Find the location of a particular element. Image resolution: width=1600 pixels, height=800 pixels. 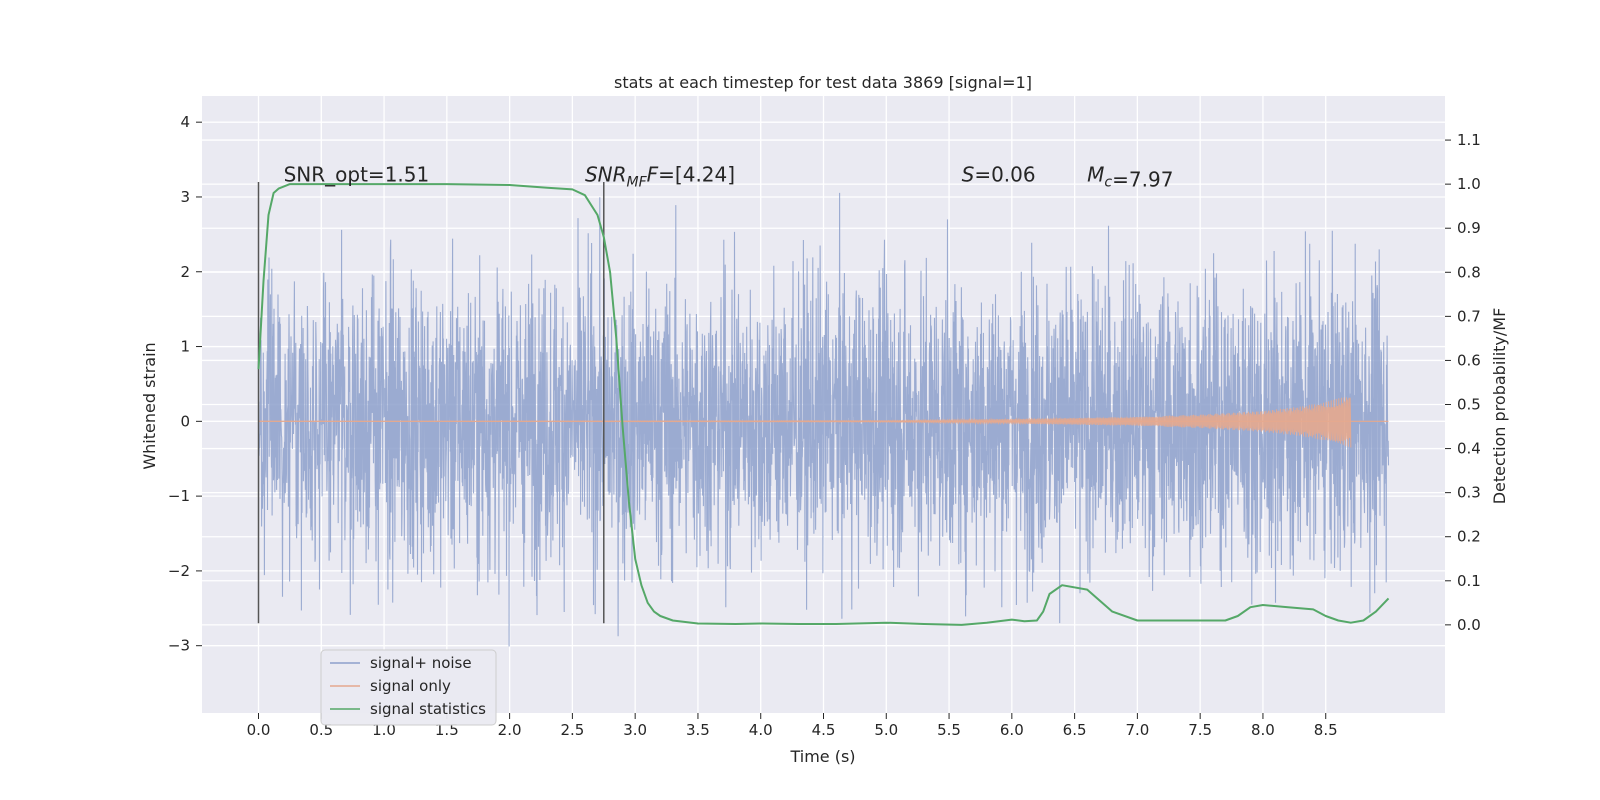

x-tick-label: 3.5 is located at coordinates (698, 730).